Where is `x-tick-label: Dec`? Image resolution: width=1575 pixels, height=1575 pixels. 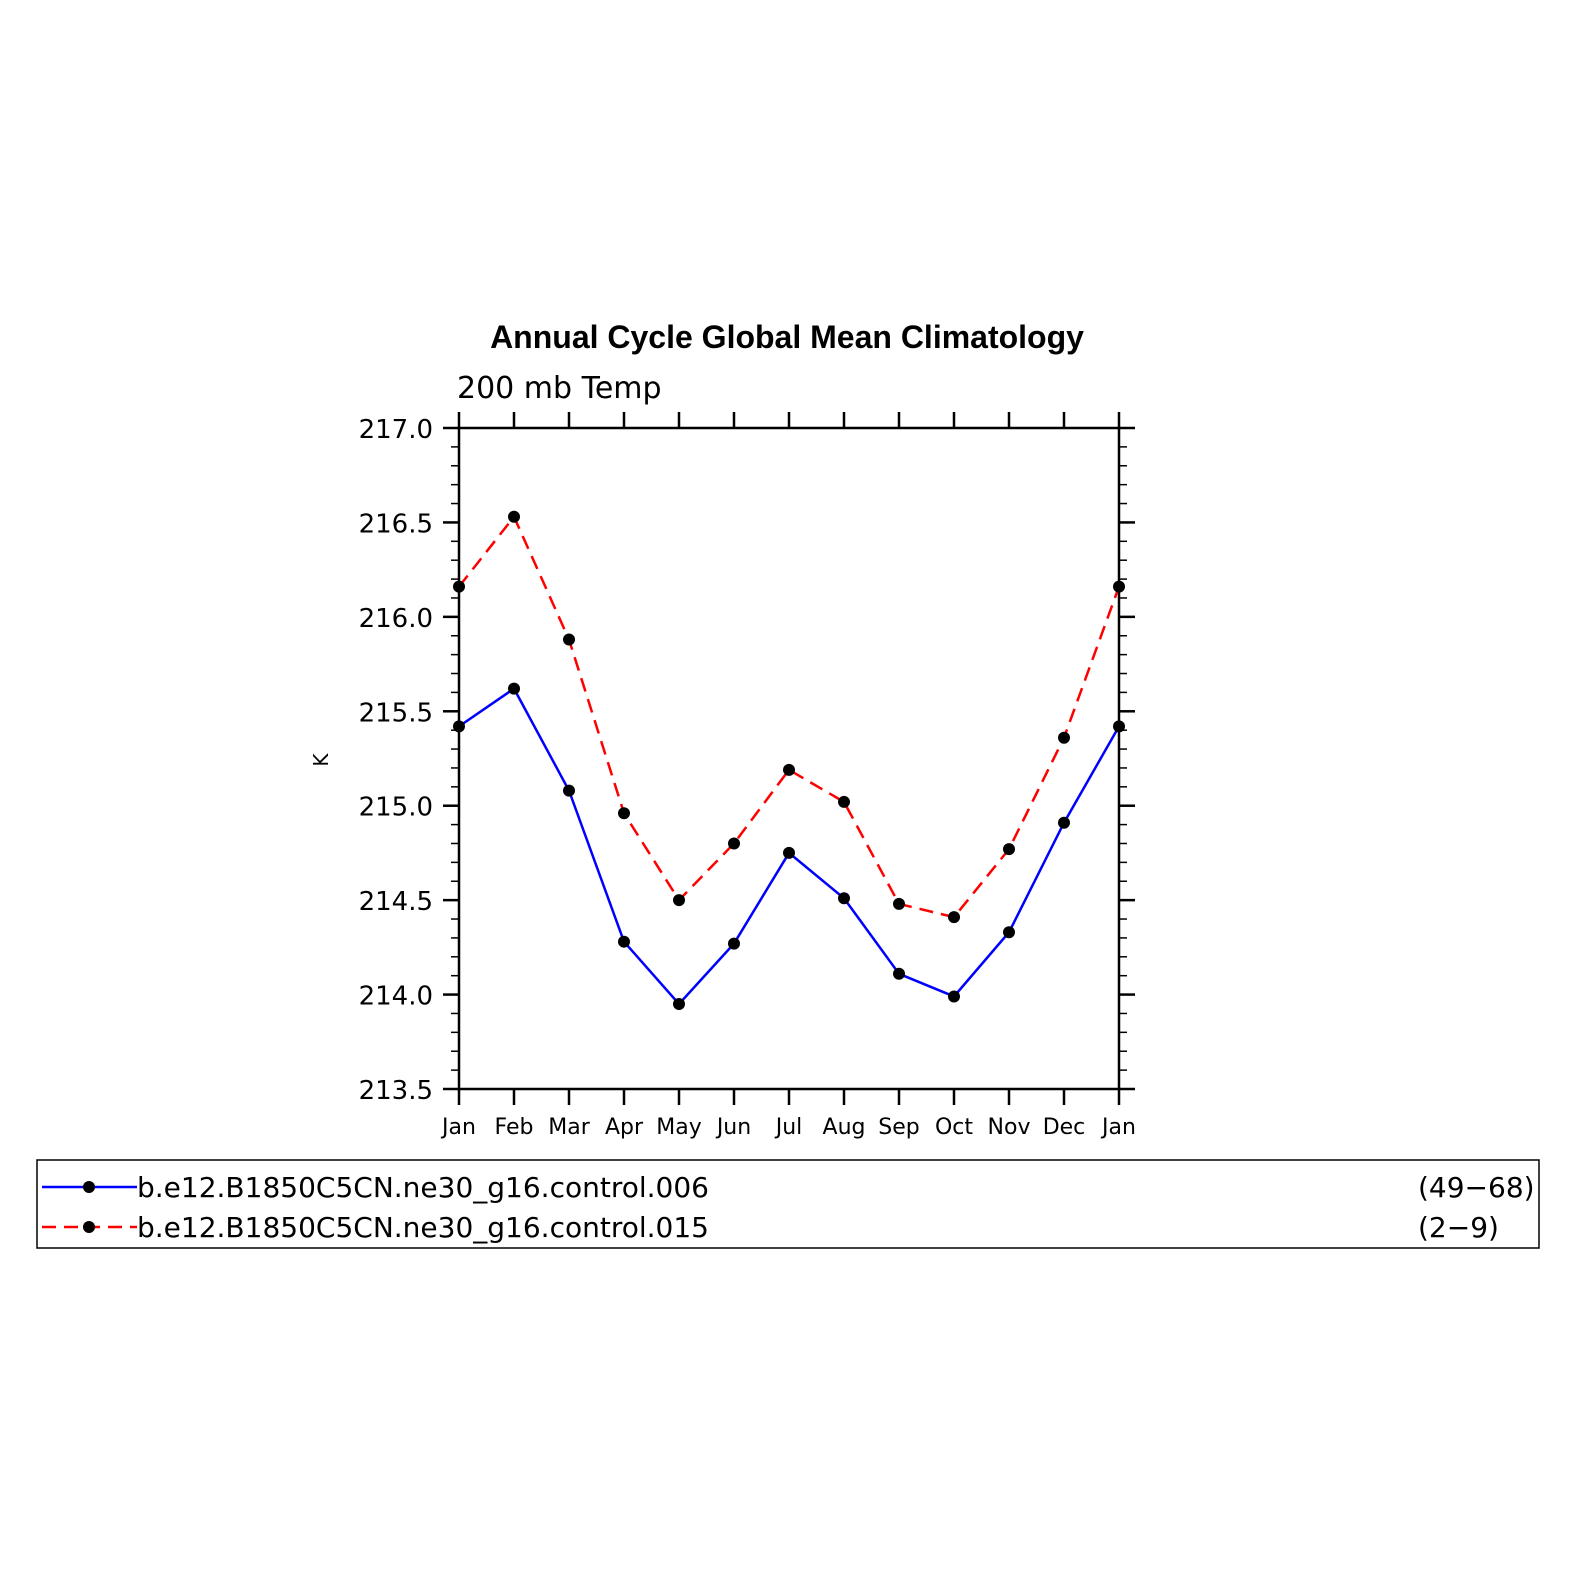
x-tick-label: Dec is located at coordinates (1064, 1127).